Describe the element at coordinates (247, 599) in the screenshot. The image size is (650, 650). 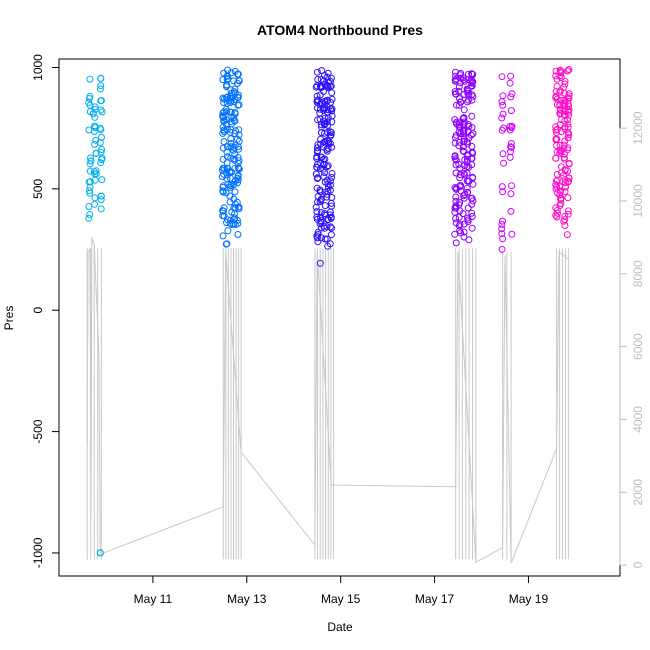
I see `x-tick-label: May 13` at that location.